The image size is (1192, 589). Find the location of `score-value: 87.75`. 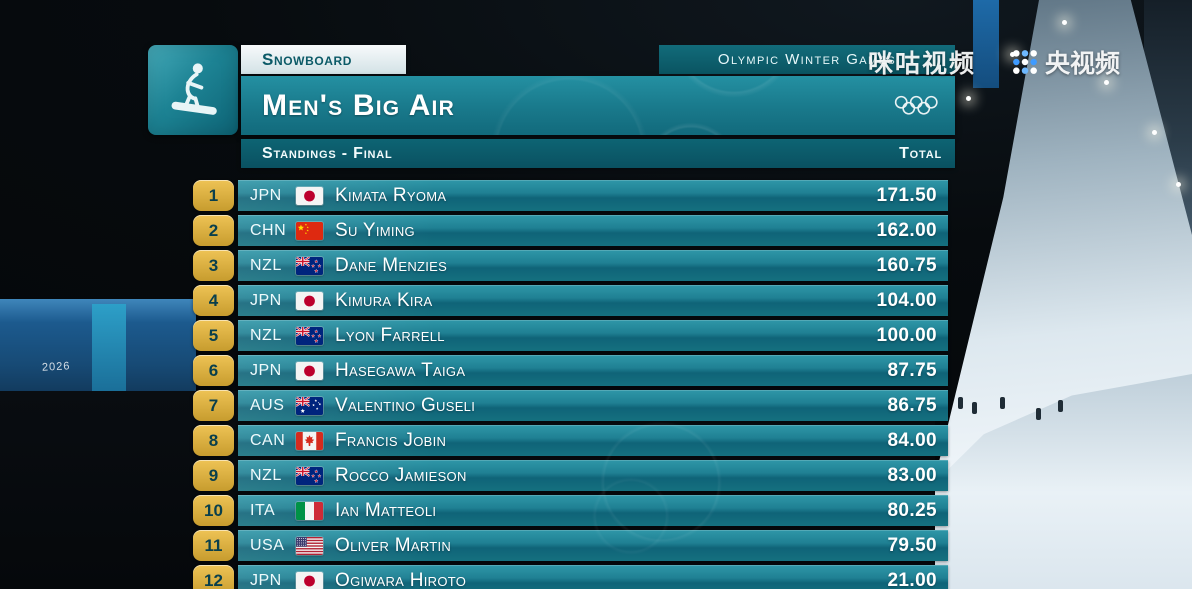

score-value: 87.75 is located at coordinates (912, 370).